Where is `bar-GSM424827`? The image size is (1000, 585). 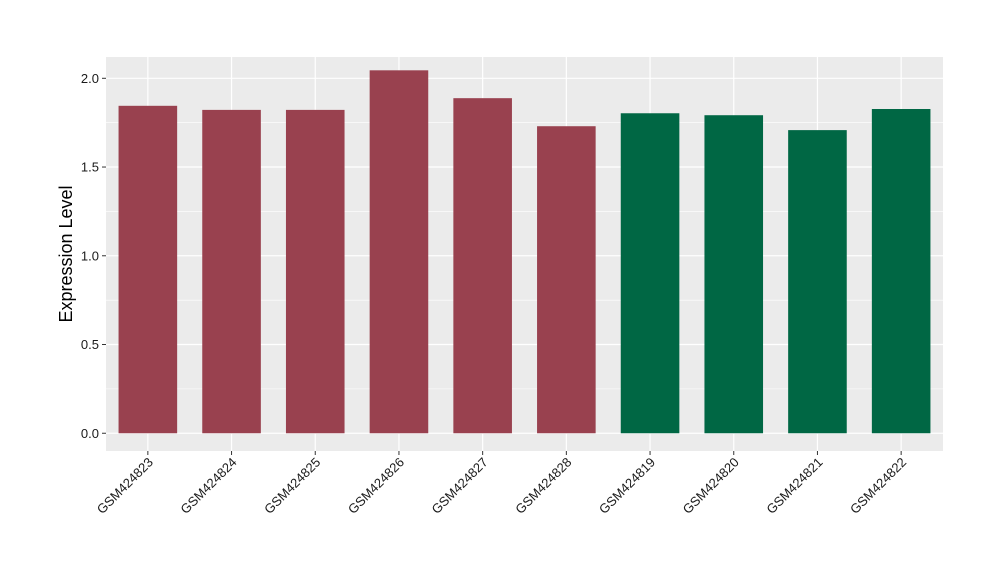 bar-GSM424827 is located at coordinates (482, 266).